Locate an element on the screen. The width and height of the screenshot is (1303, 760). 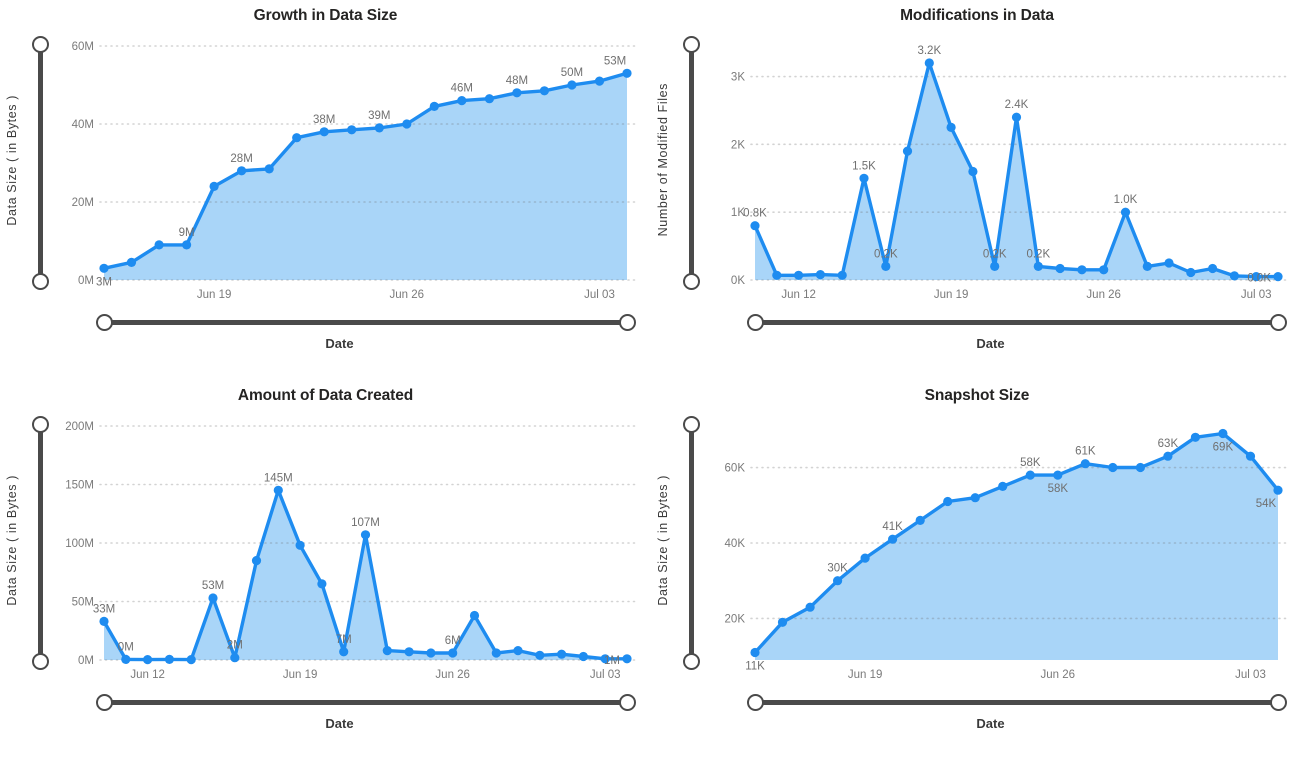
svg-text: 28M is located at coordinates (241, 159).